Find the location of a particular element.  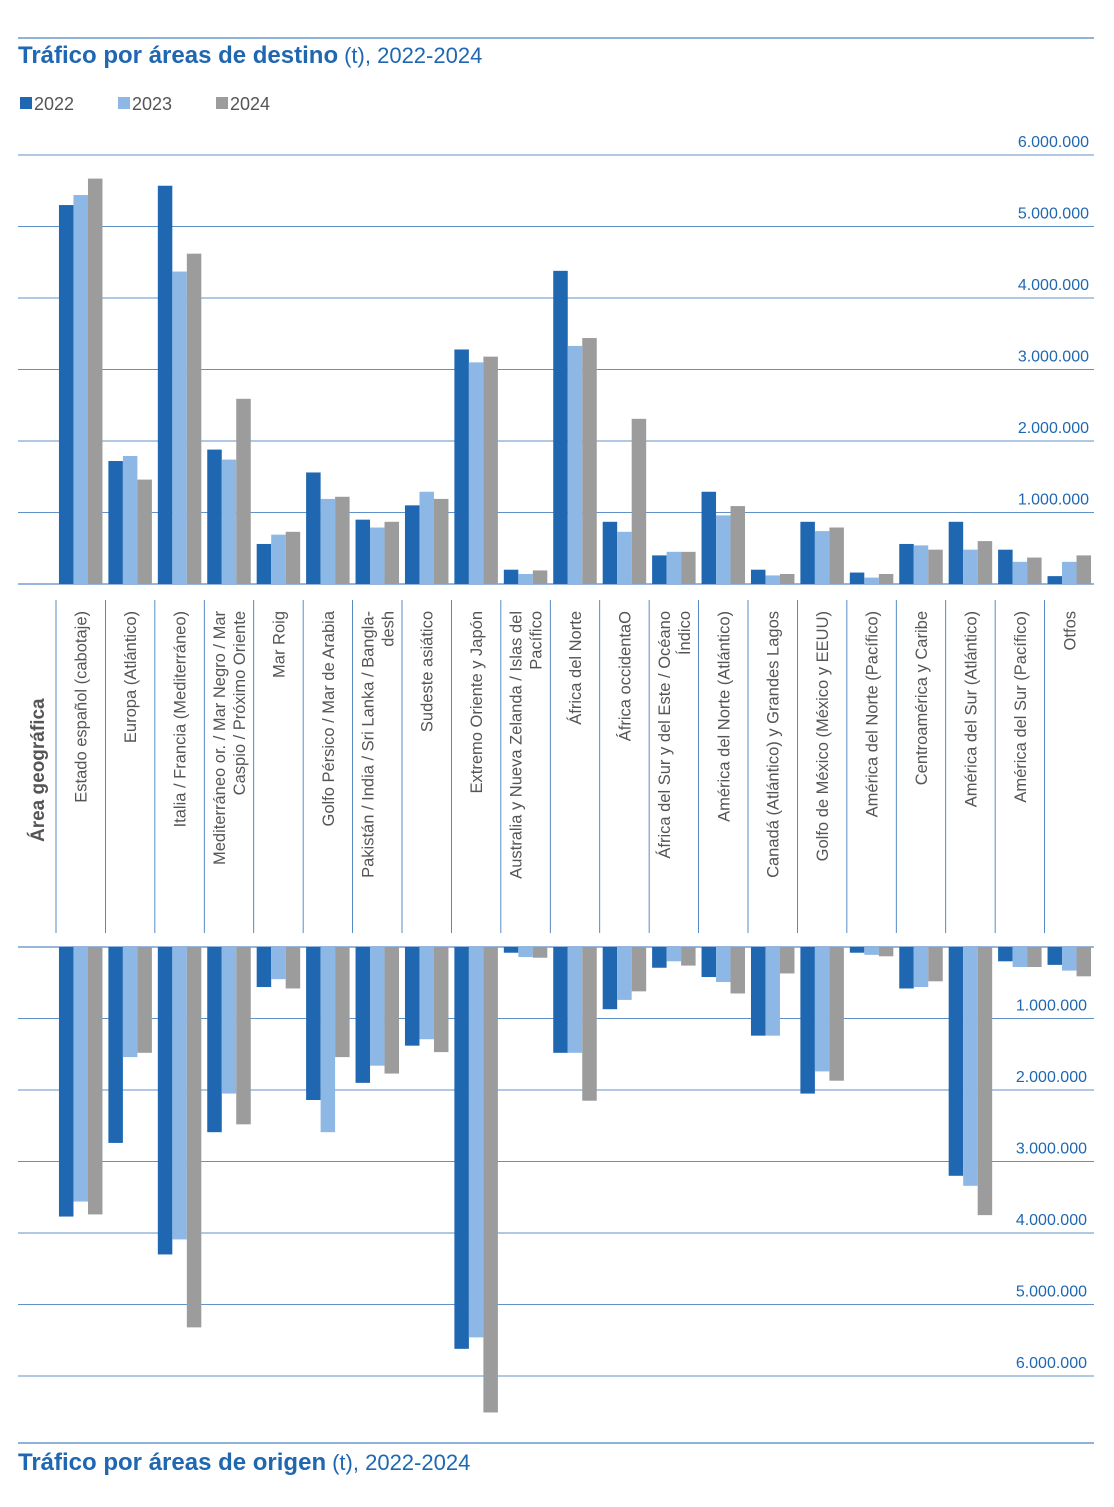

category-label: Australia y Nueva Zelanda / Islas del is located at coordinates (517, 745).